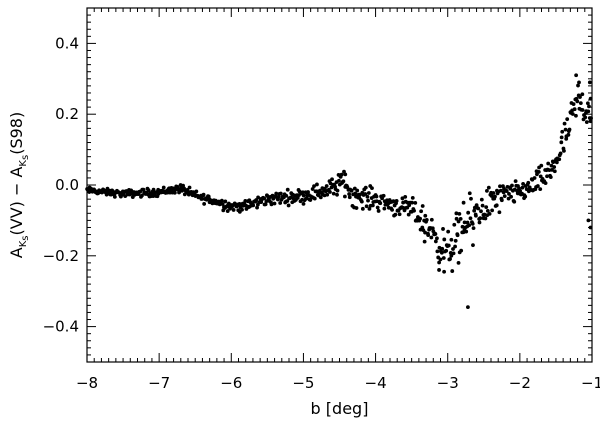 The width and height of the screenshot is (600, 422). Describe the element at coordinates (67, 43) in the screenshot. I see `y-tick-label: 0.4` at that location.